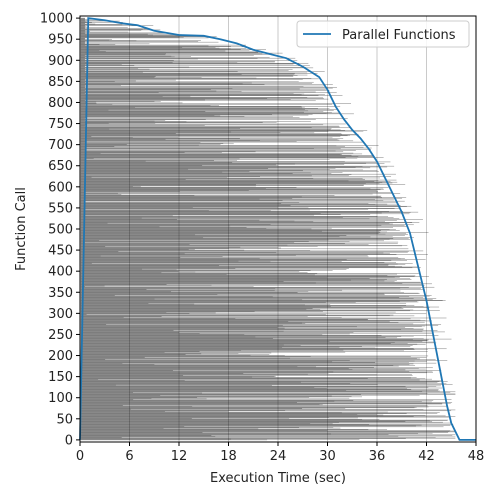 The width and height of the screenshot is (500, 500). What do you see at coordinates (60, 187) in the screenshot?
I see `y-tick-label: 600` at bounding box center [60, 187].